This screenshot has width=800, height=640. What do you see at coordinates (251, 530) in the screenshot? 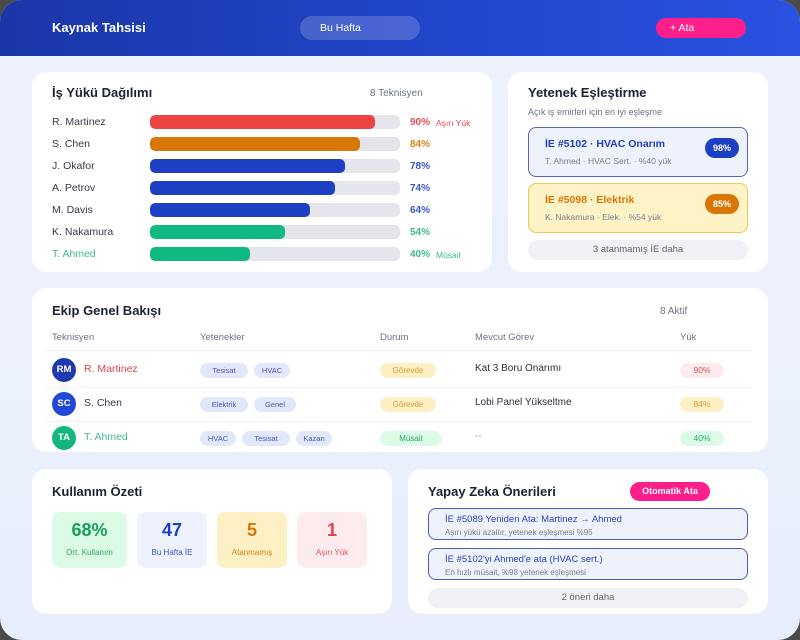
I see `stat-value: 5` at bounding box center [251, 530].